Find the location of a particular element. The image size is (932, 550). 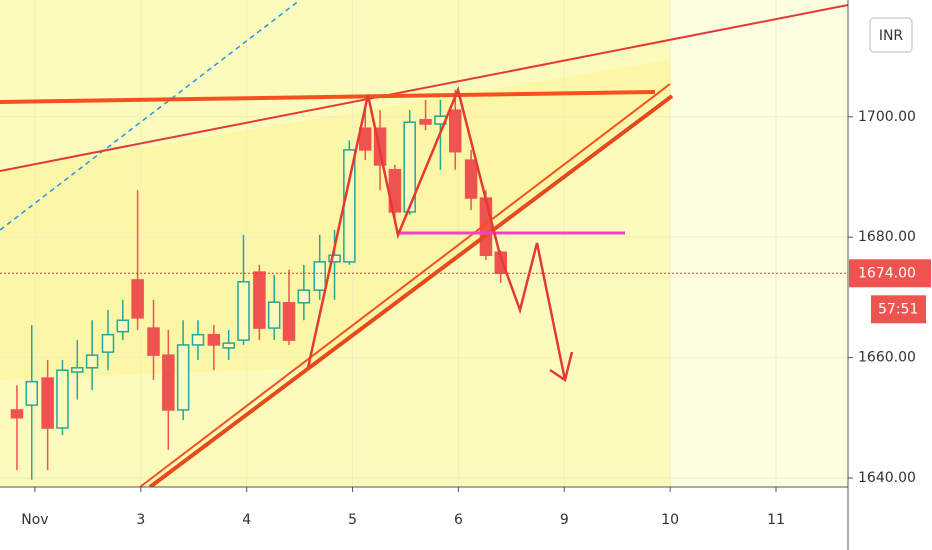

x-tick-label: 6 is located at coordinates (458, 520).